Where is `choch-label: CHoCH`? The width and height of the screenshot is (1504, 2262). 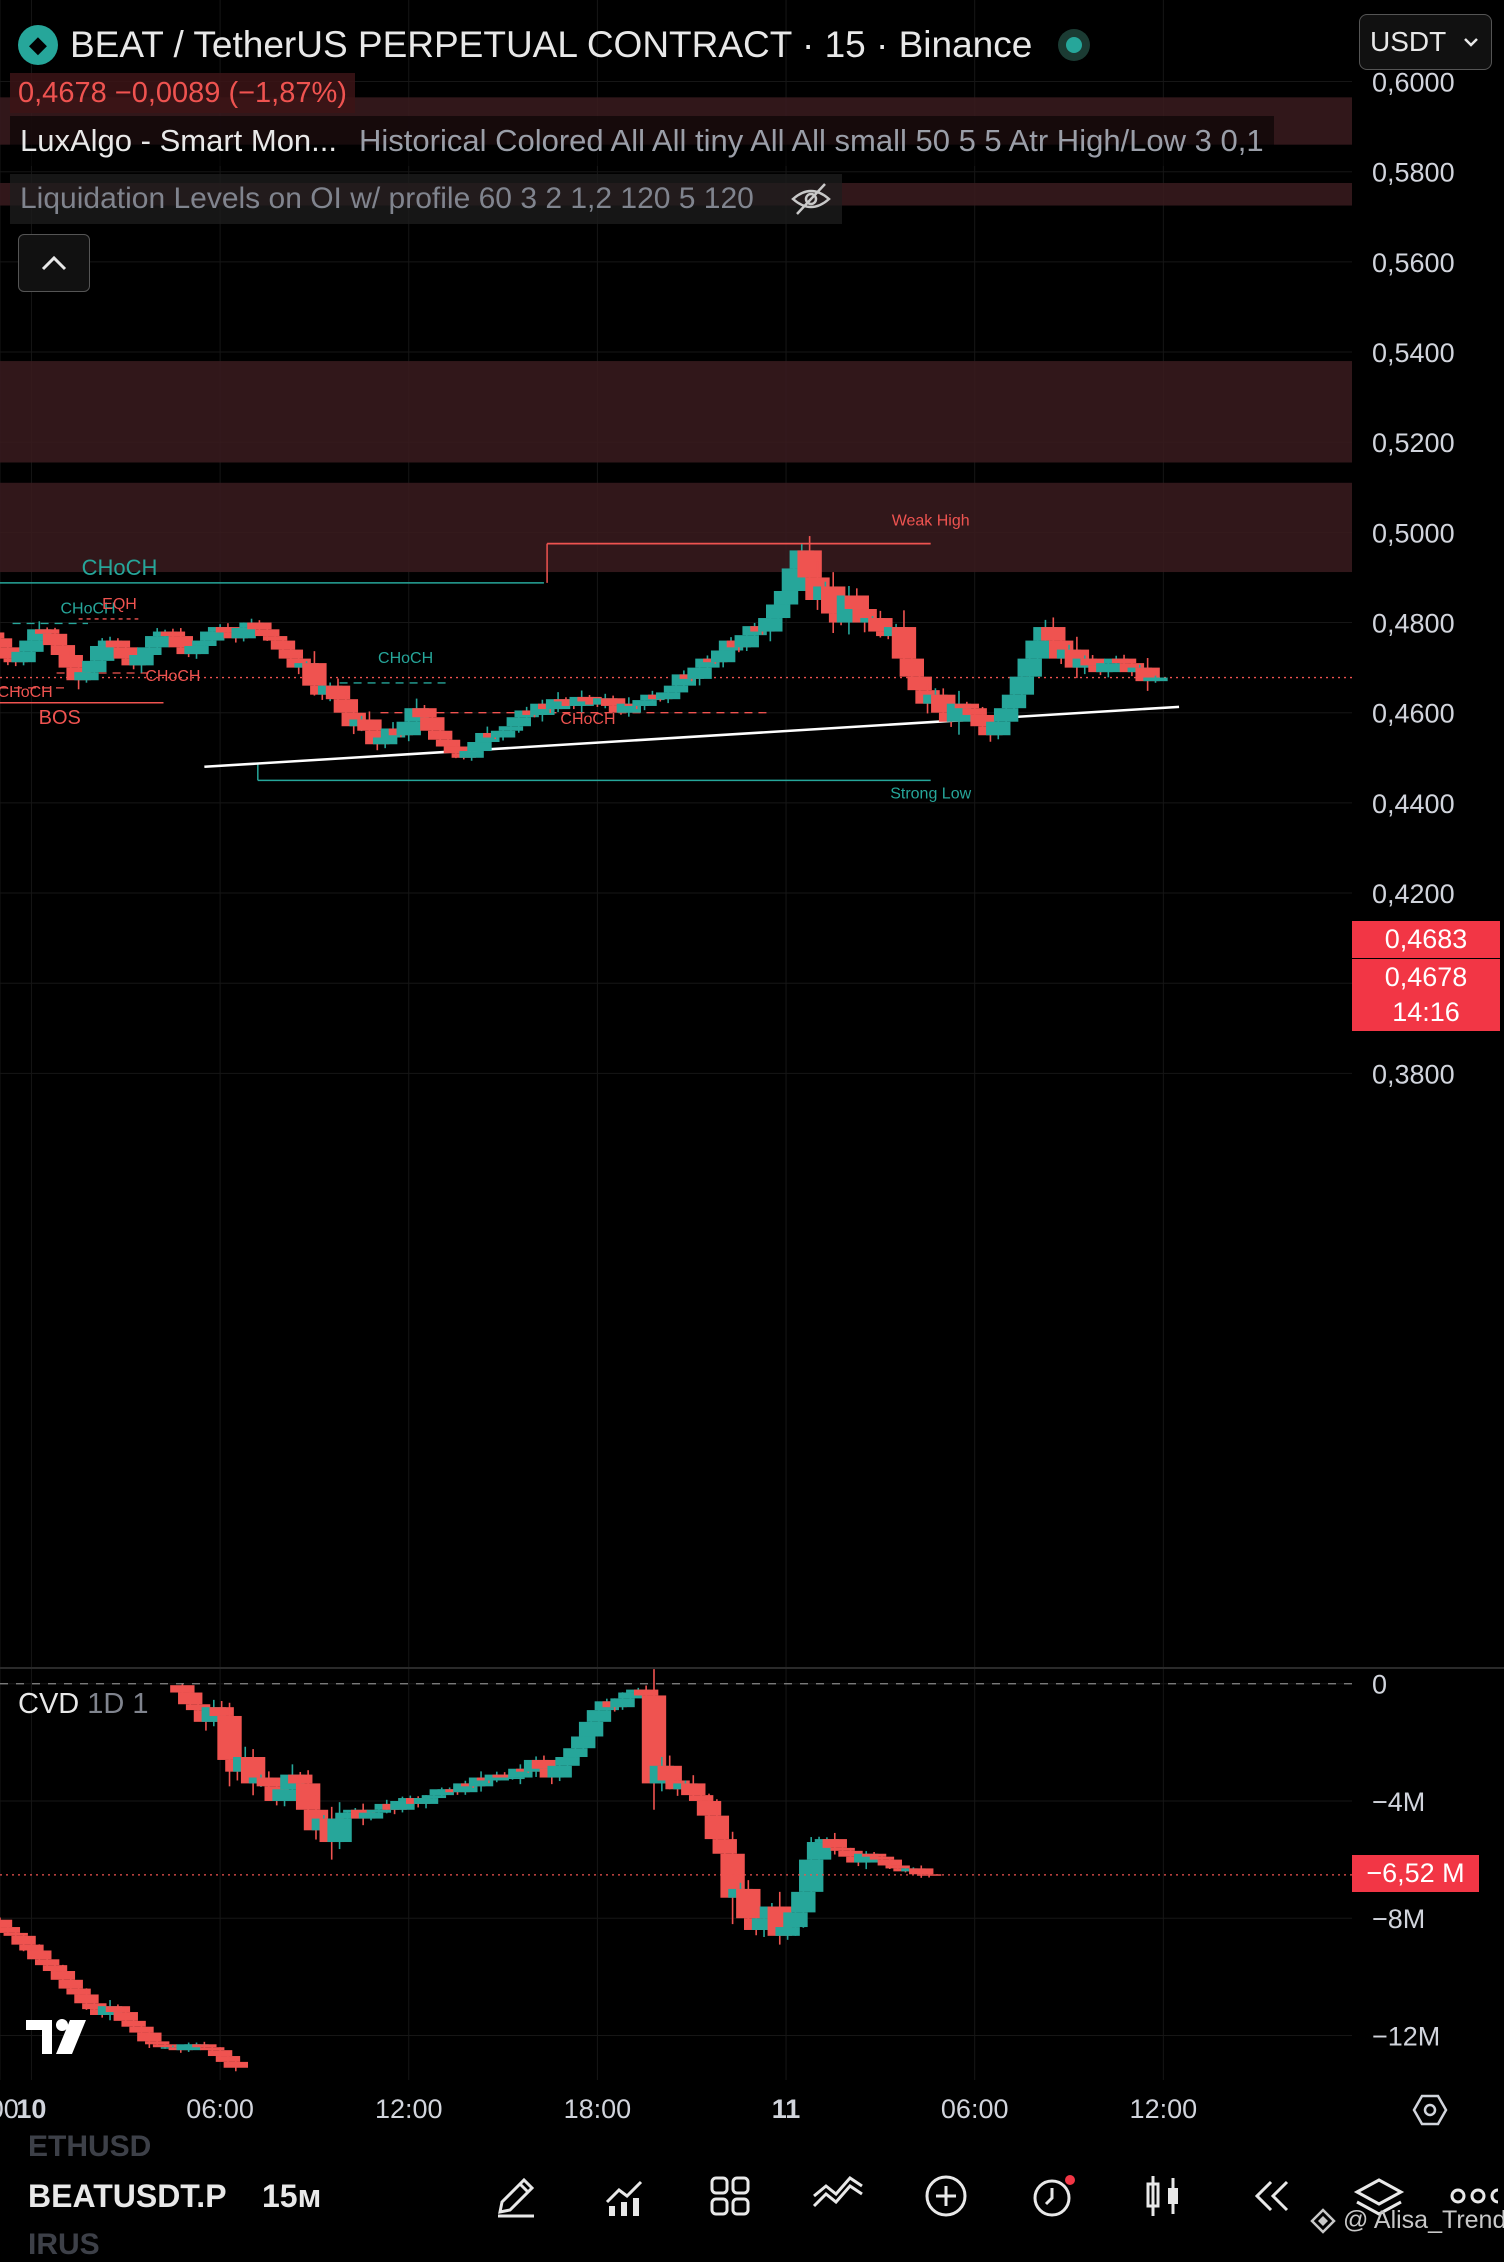
choch-label: CHoCH is located at coordinates (120, 567).